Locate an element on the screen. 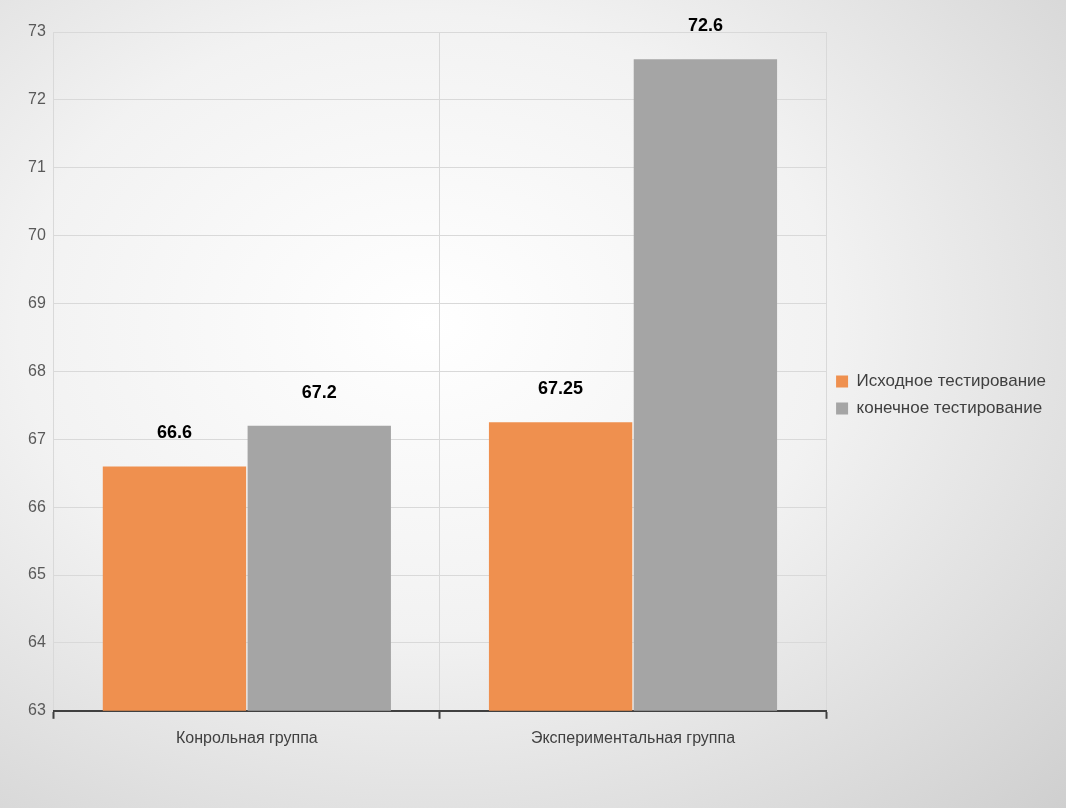 Image resolution: width=1066 pixels, height=808 pixels. data-label: 72.6 is located at coordinates (705, 25).